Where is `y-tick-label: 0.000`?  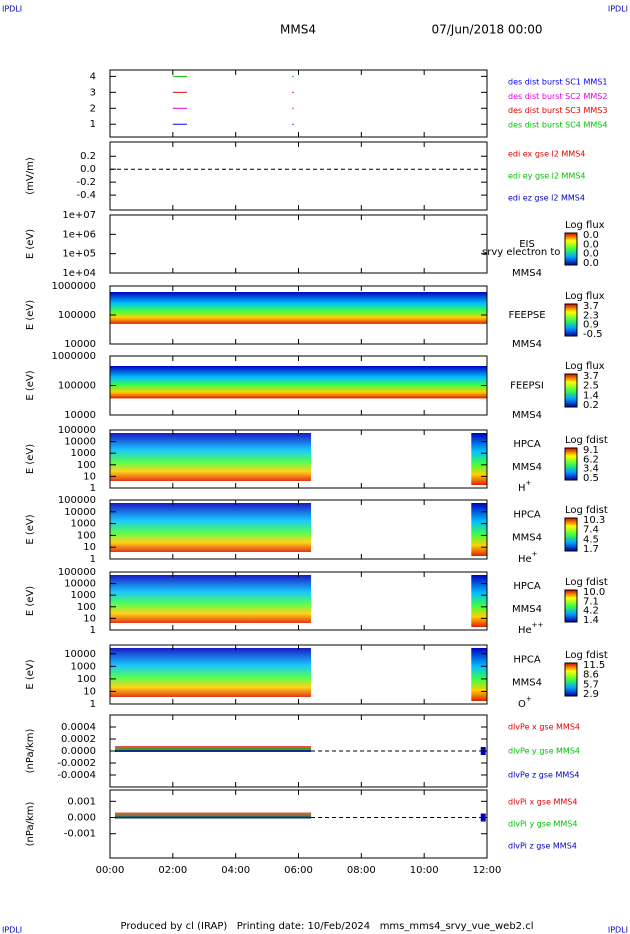 y-tick-label: 0.000 is located at coordinates (81, 818).